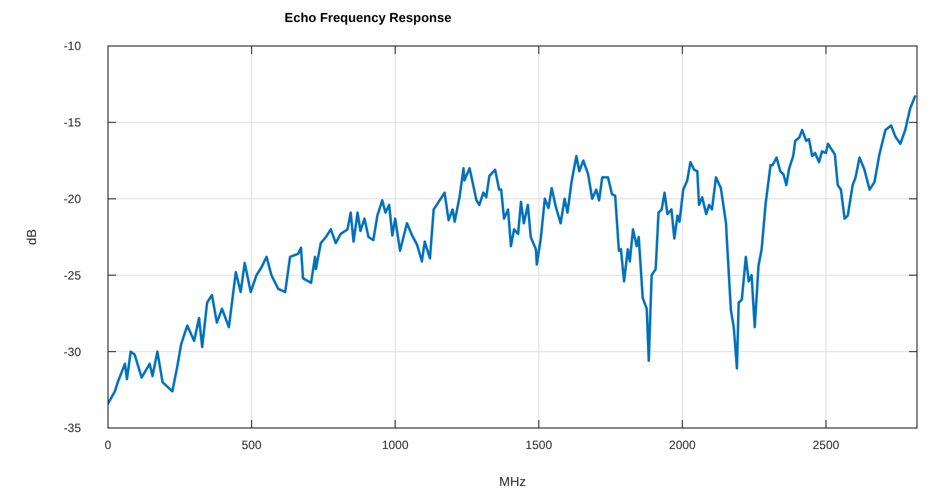  What do you see at coordinates (682, 445) in the screenshot?
I see `x-tick-label: 2000` at bounding box center [682, 445].